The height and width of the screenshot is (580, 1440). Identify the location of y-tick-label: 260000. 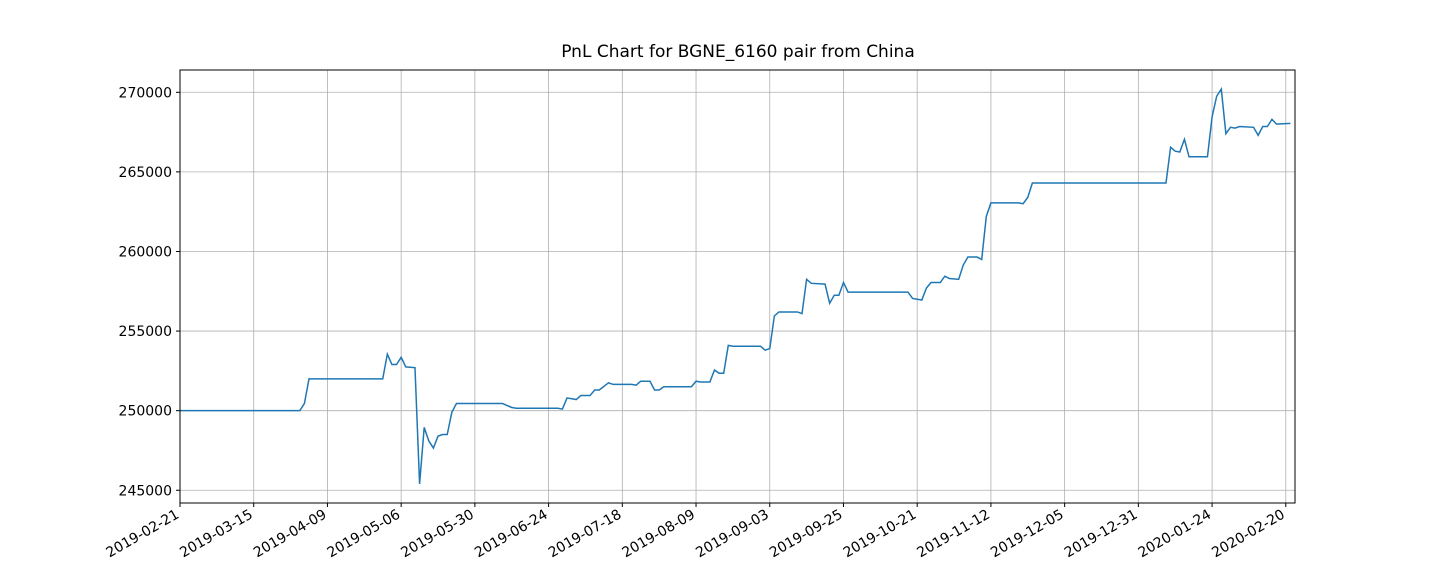
(145, 252).